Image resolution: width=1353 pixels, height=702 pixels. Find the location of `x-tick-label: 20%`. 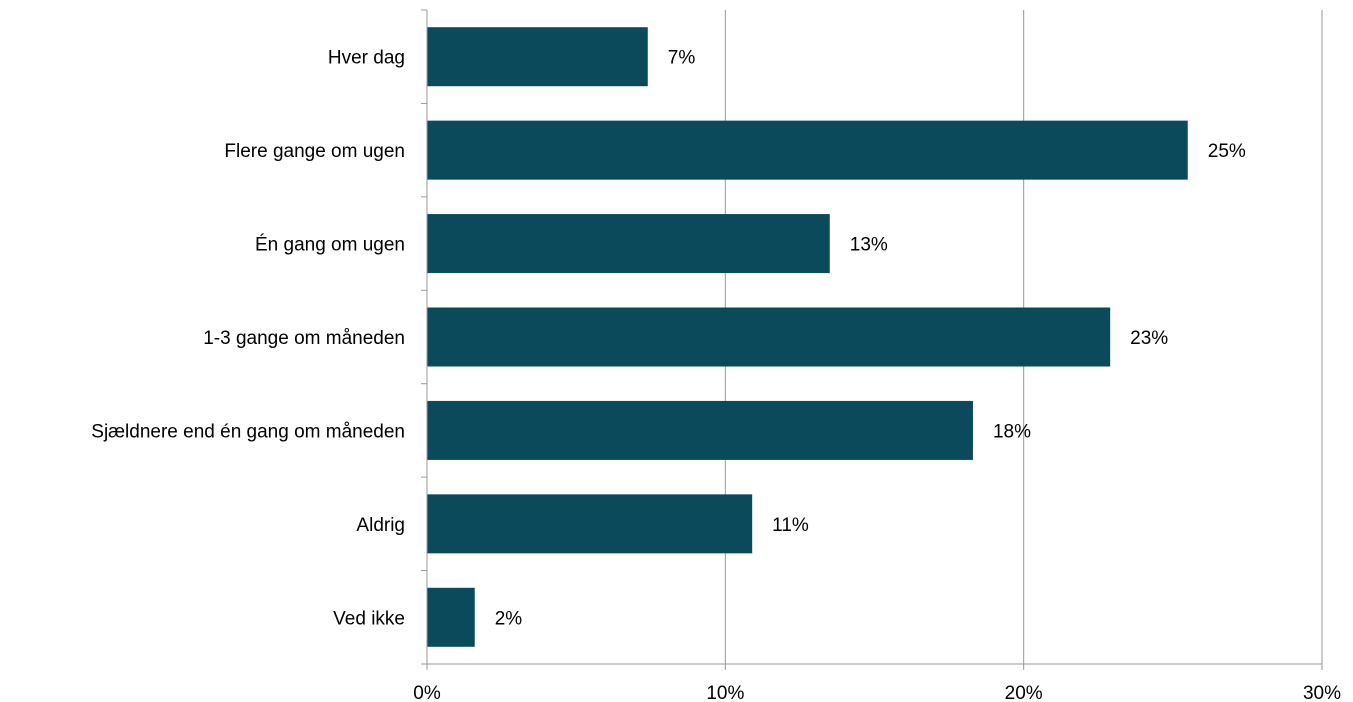

x-tick-label: 20% is located at coordinates (1024, 692).